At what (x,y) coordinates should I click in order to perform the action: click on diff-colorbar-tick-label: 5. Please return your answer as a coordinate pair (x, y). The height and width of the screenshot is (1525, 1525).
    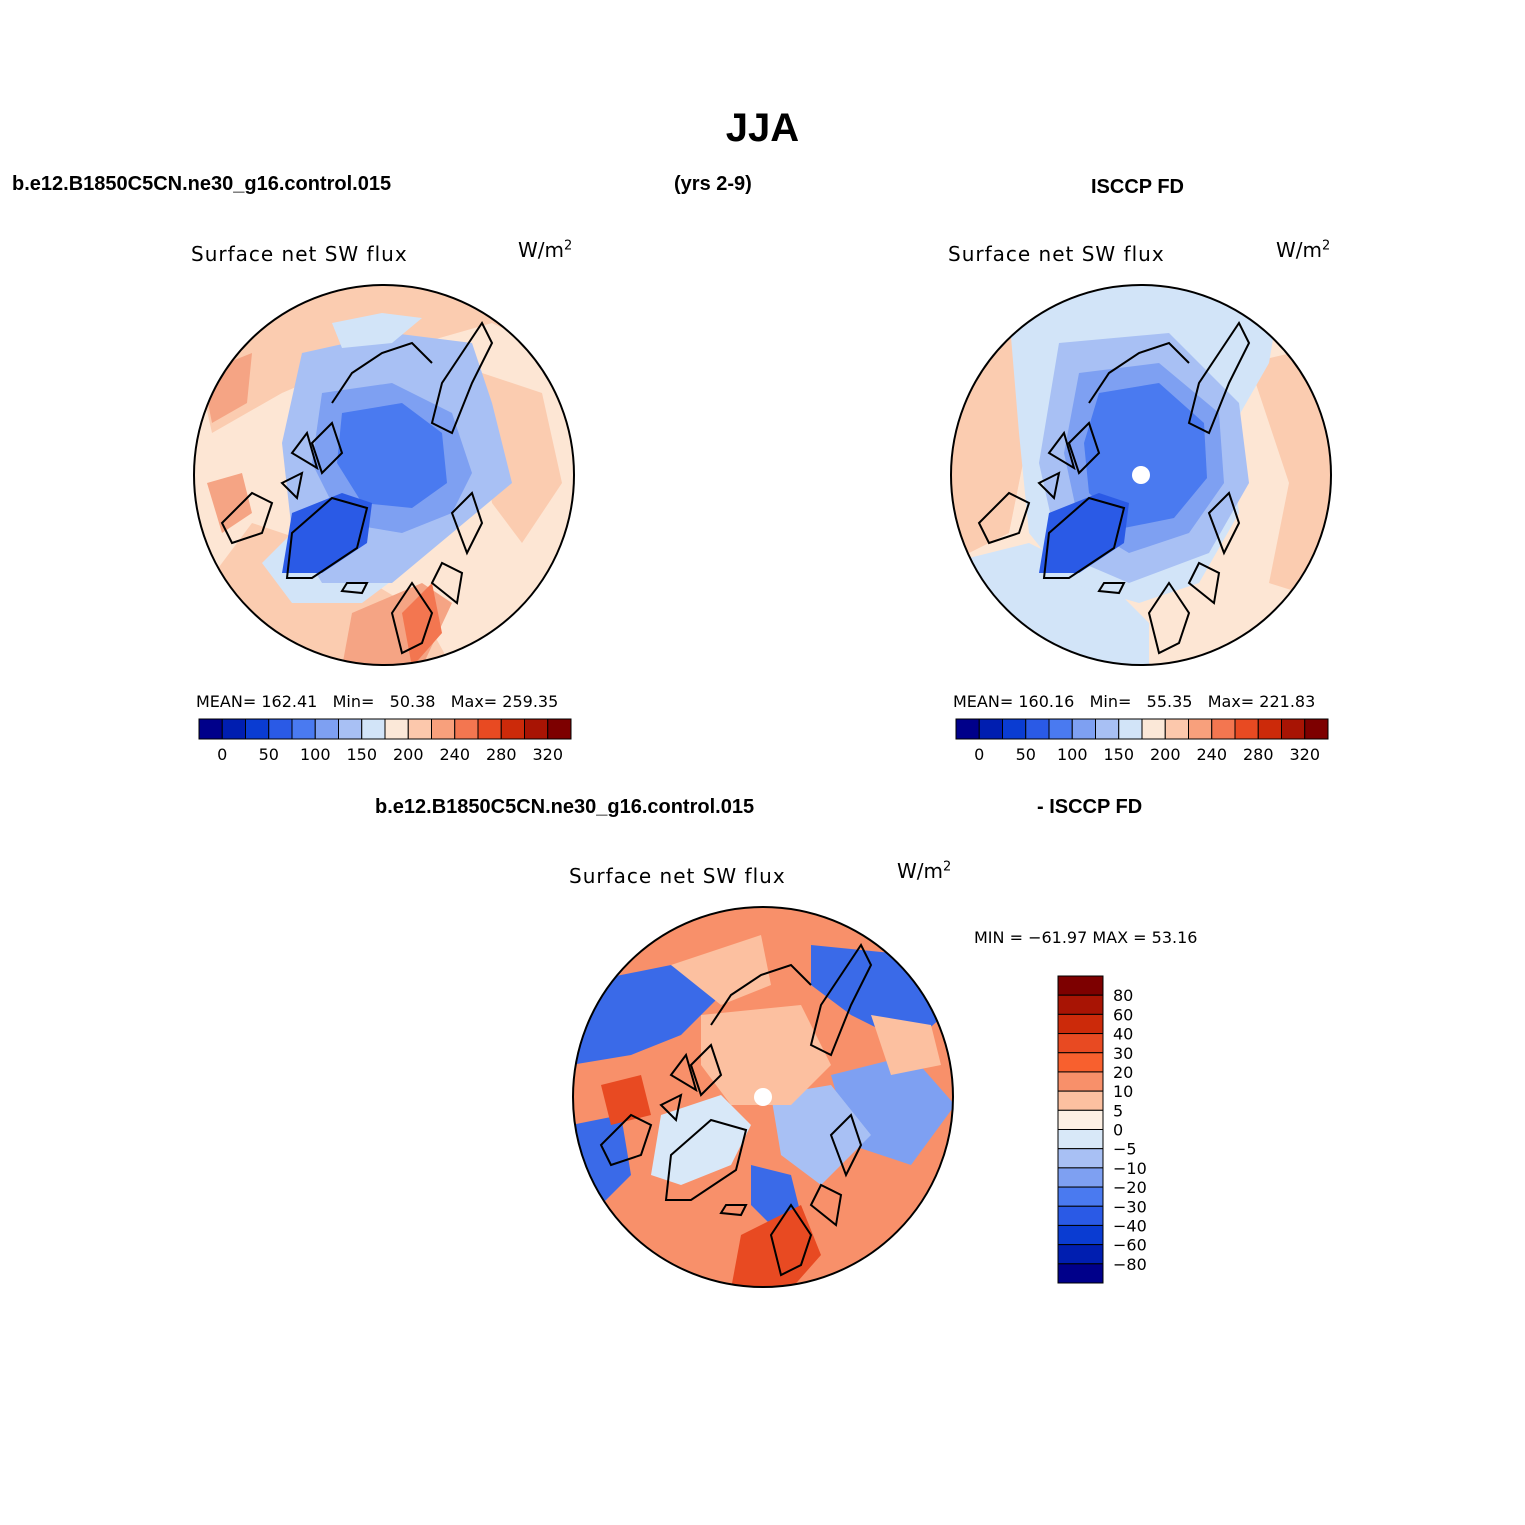
    Looking at the image, I should click on (1118, 1110).